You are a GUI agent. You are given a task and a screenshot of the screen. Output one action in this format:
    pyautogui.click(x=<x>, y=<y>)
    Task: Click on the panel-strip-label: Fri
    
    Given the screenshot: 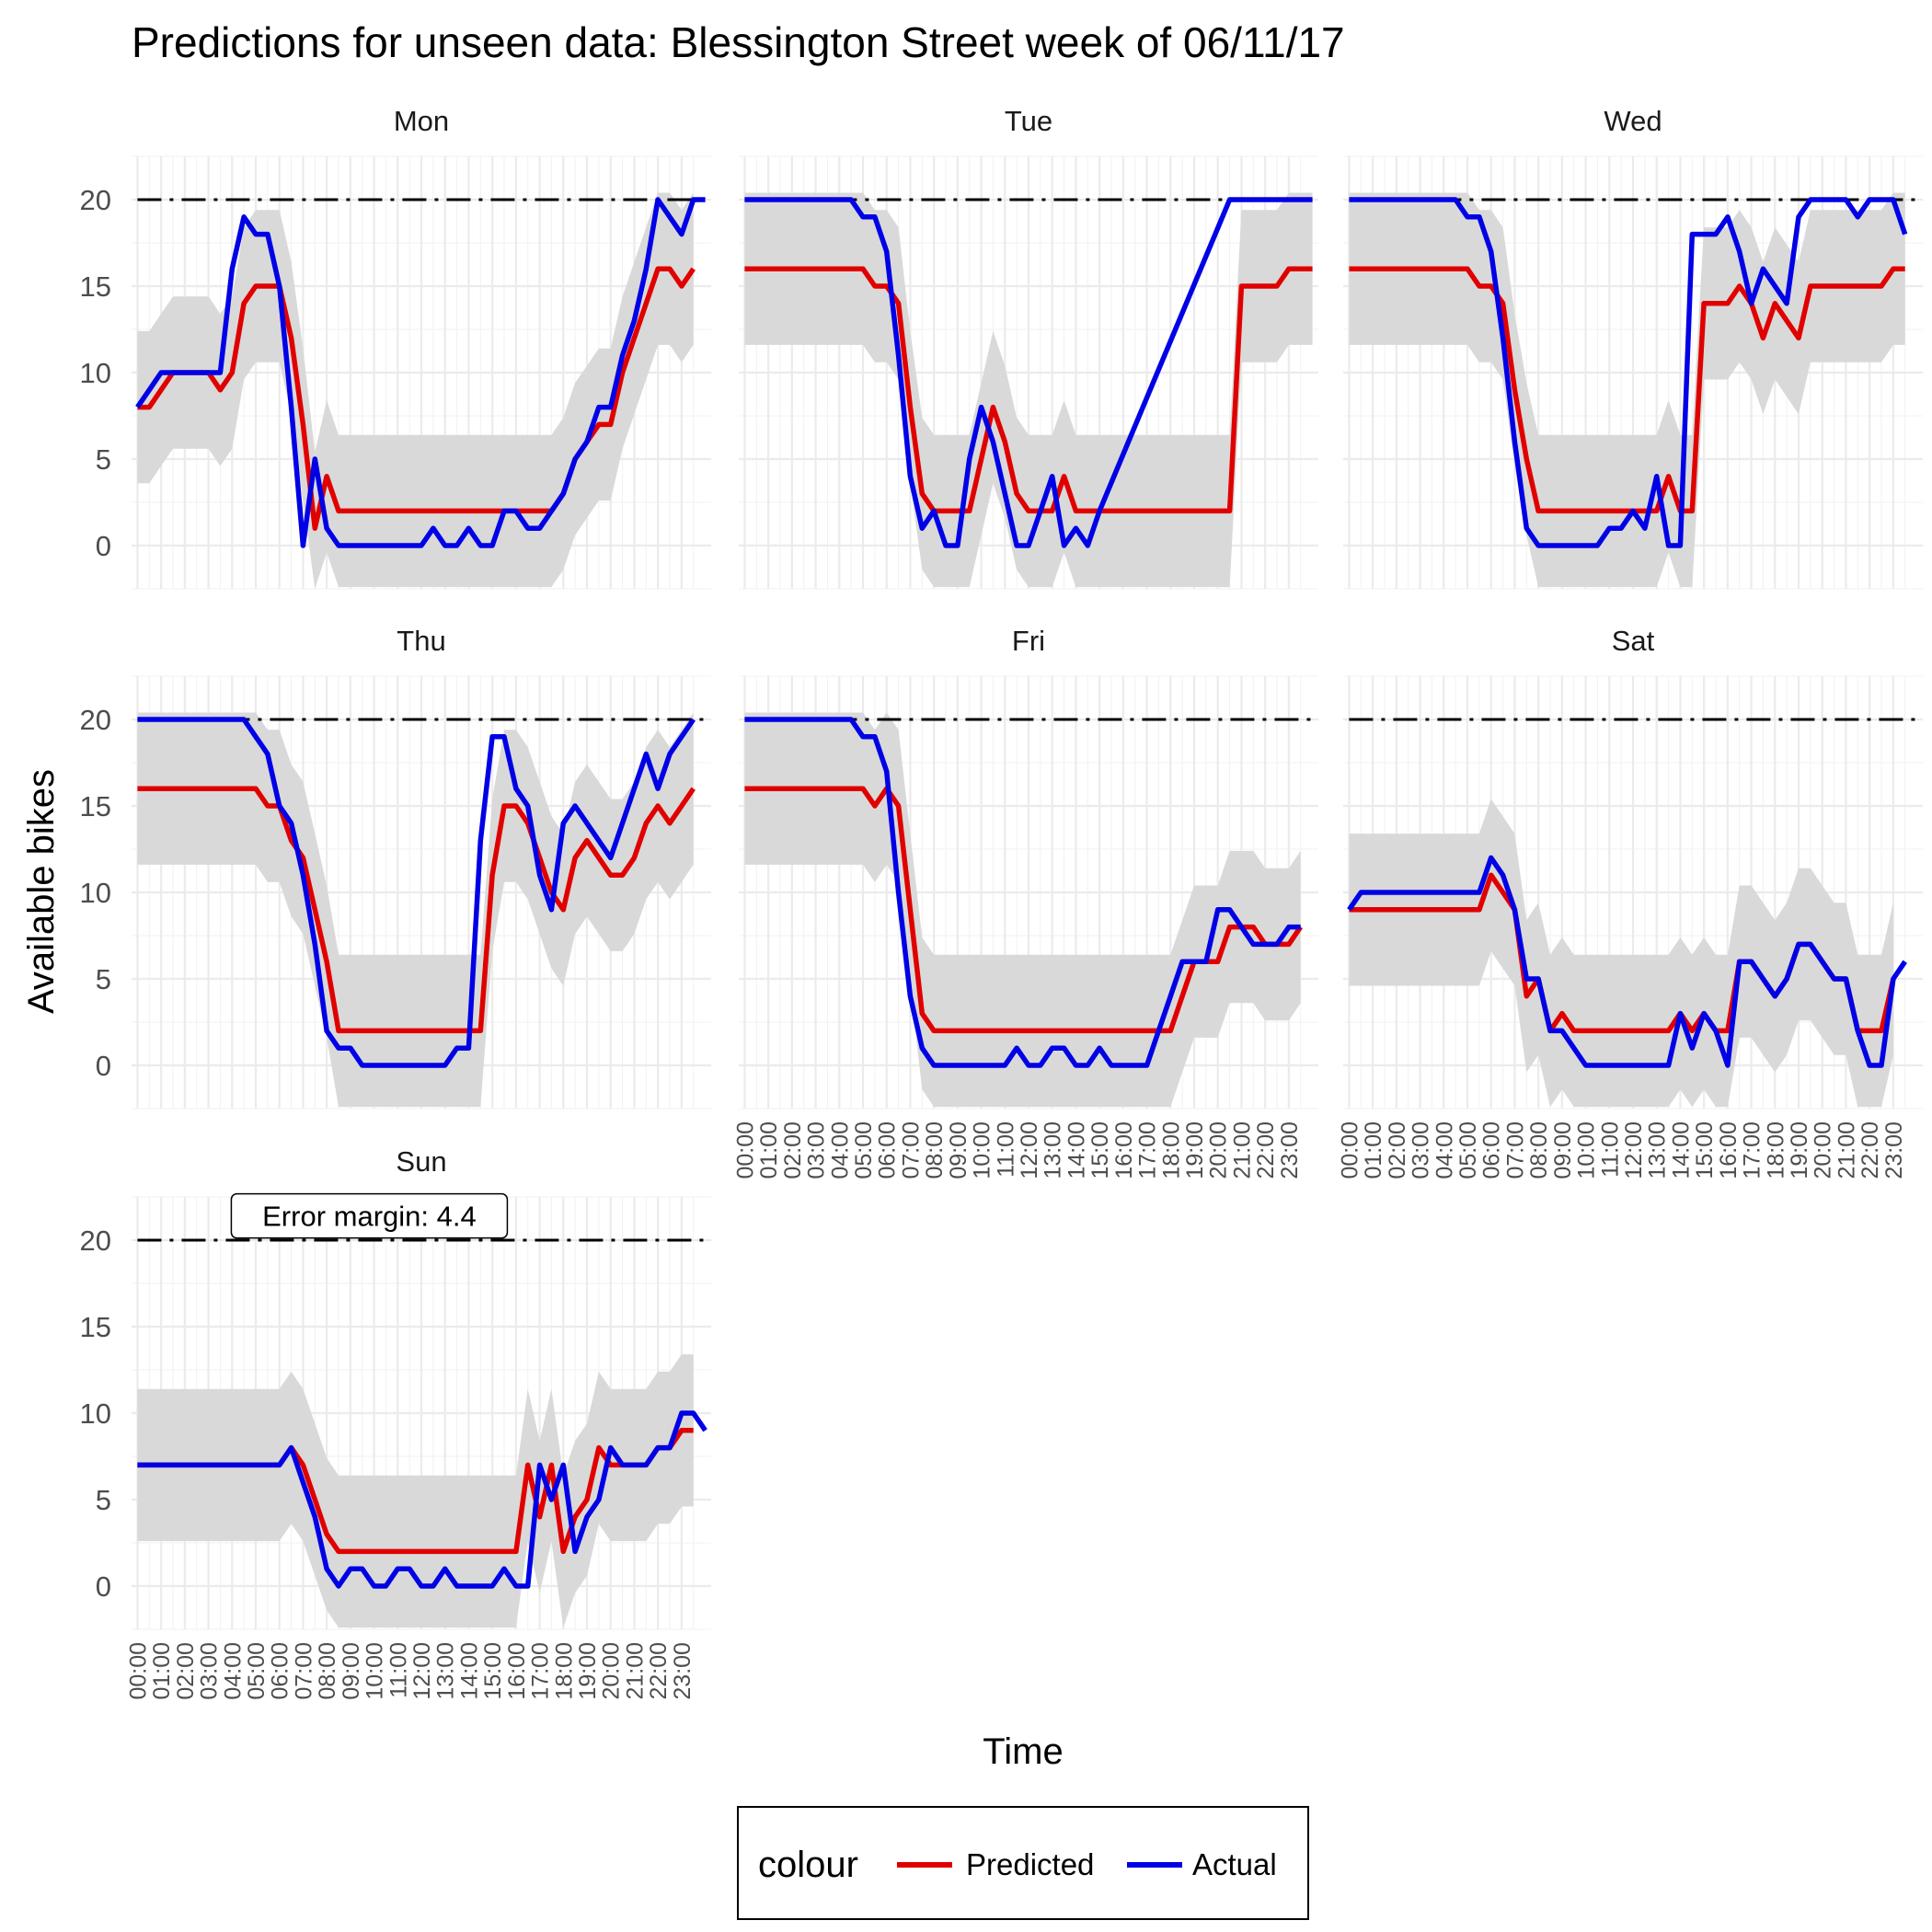 What is the action you would take?
    pyautogui.click(x=1028, y=641)
    